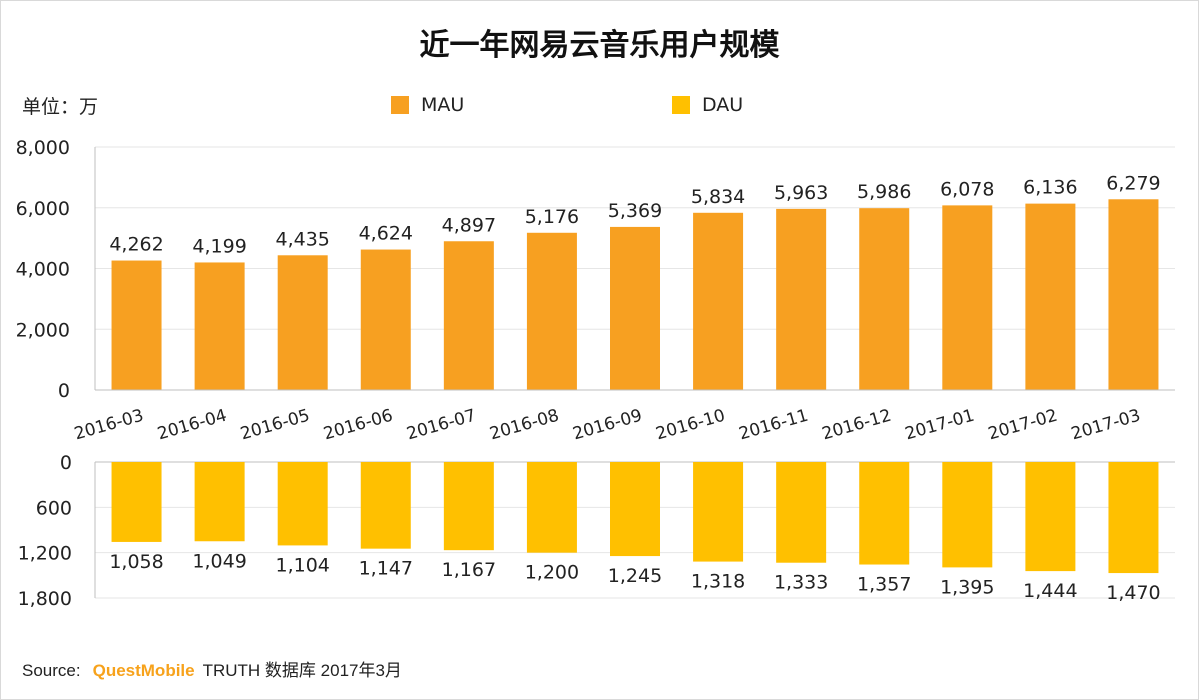 This screenshot has height=700, width=1199. Describe the element at coordinates (43, 270) in the screenshot. I see `mau-ytick-label: 4,000` at that location.